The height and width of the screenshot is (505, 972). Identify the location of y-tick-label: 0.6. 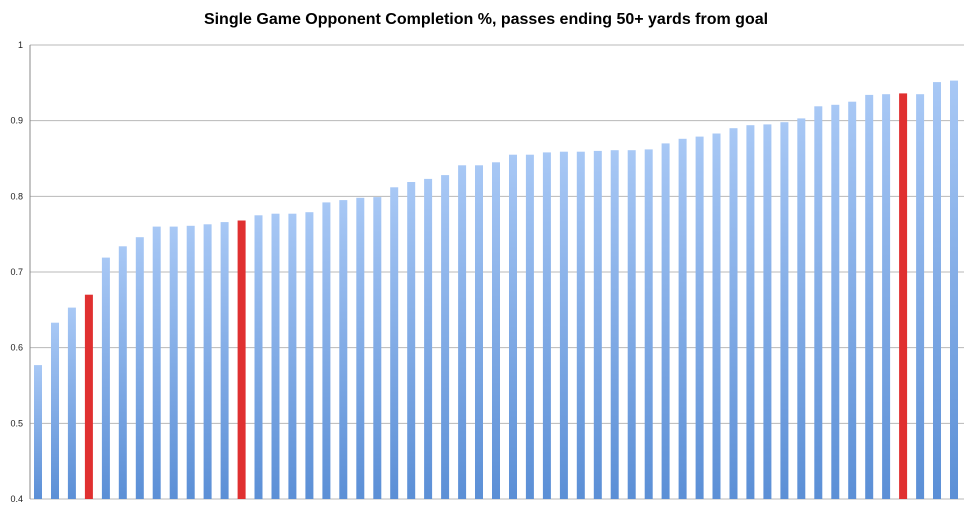
(16, 348).